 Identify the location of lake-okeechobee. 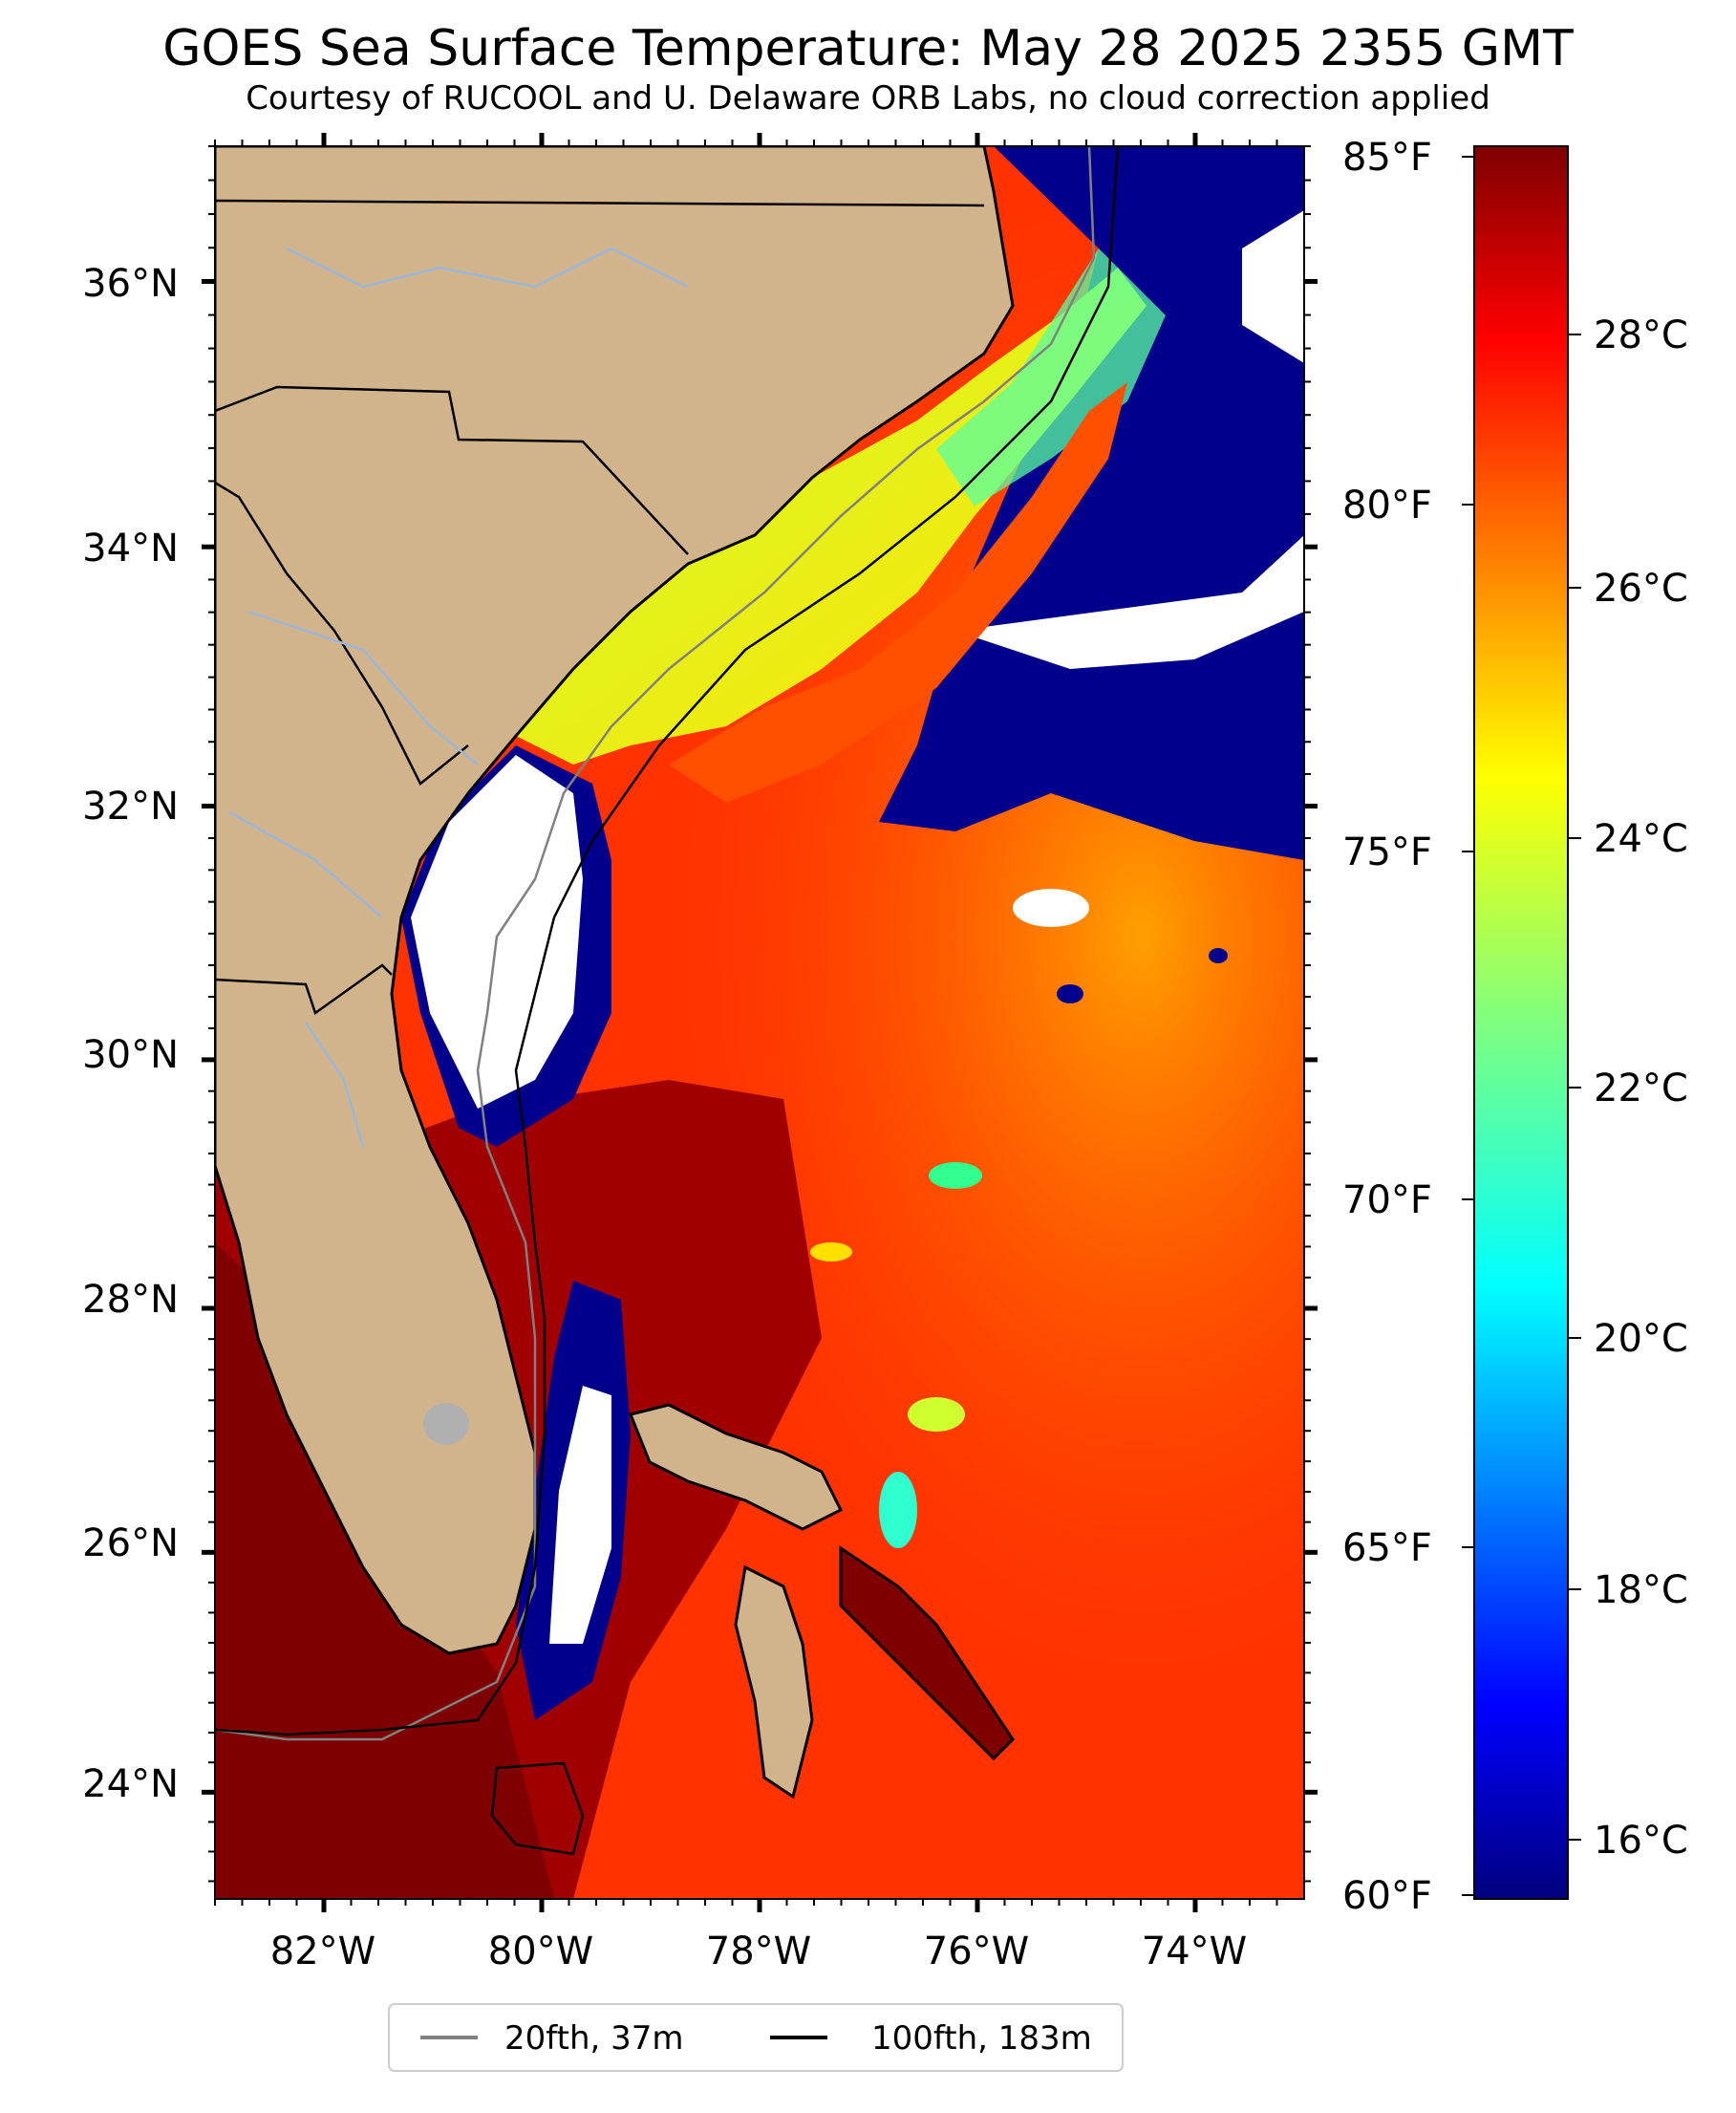
(446, 1424).